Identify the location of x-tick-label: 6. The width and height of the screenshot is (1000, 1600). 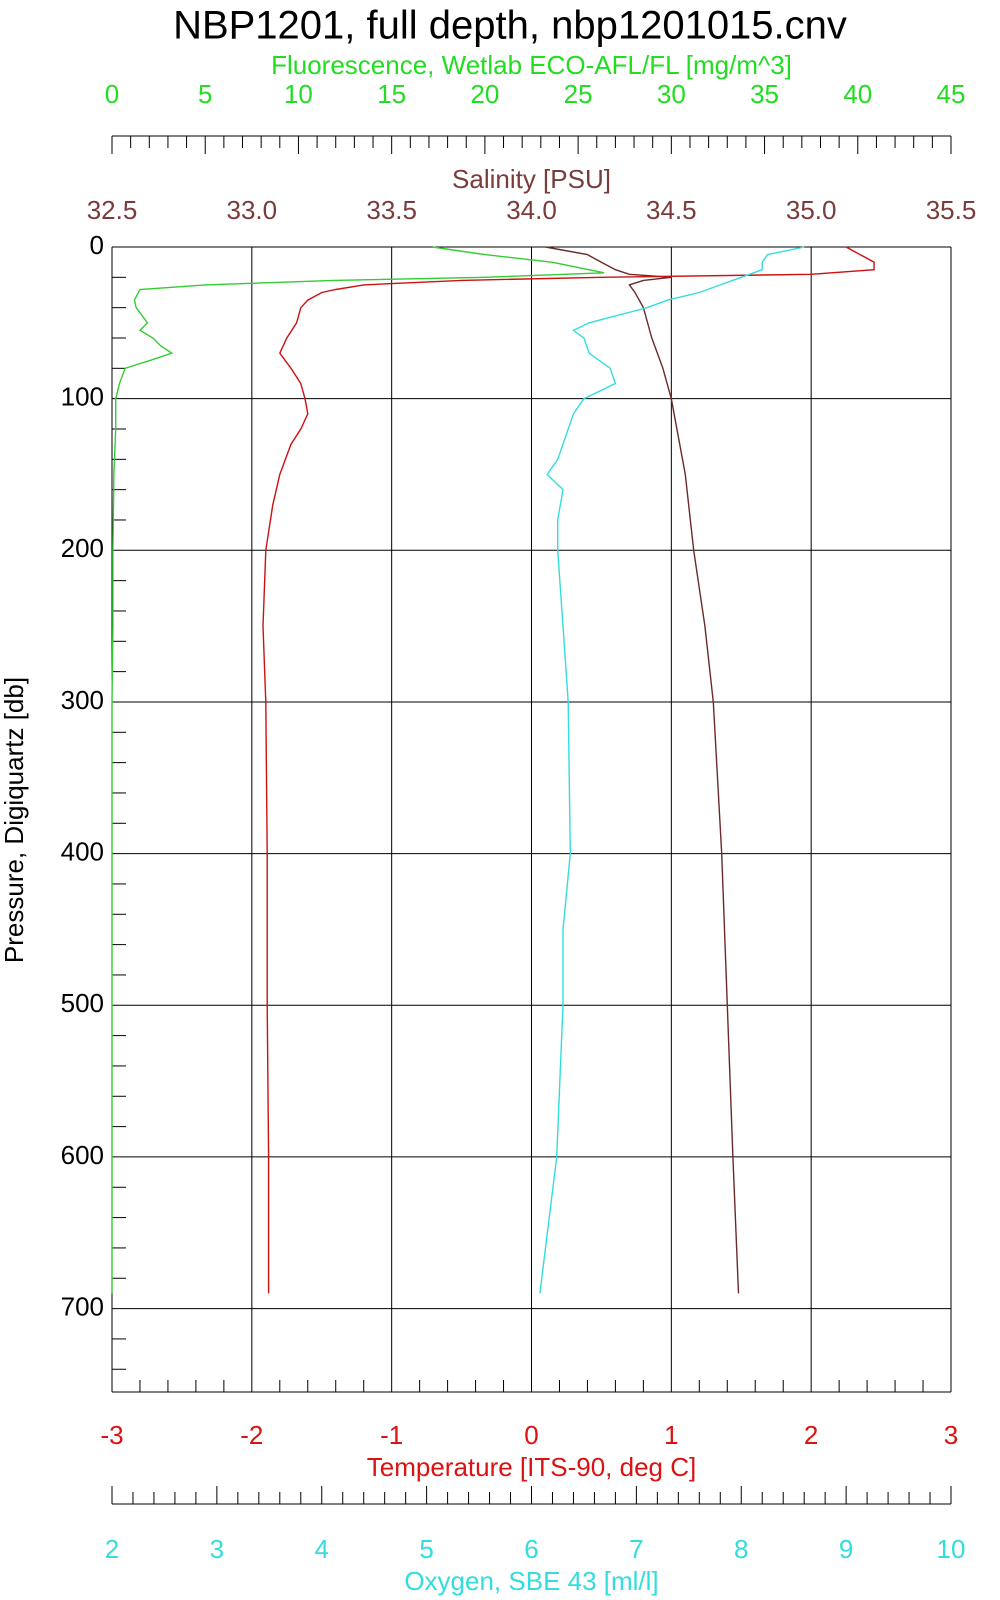
(531, 1549).